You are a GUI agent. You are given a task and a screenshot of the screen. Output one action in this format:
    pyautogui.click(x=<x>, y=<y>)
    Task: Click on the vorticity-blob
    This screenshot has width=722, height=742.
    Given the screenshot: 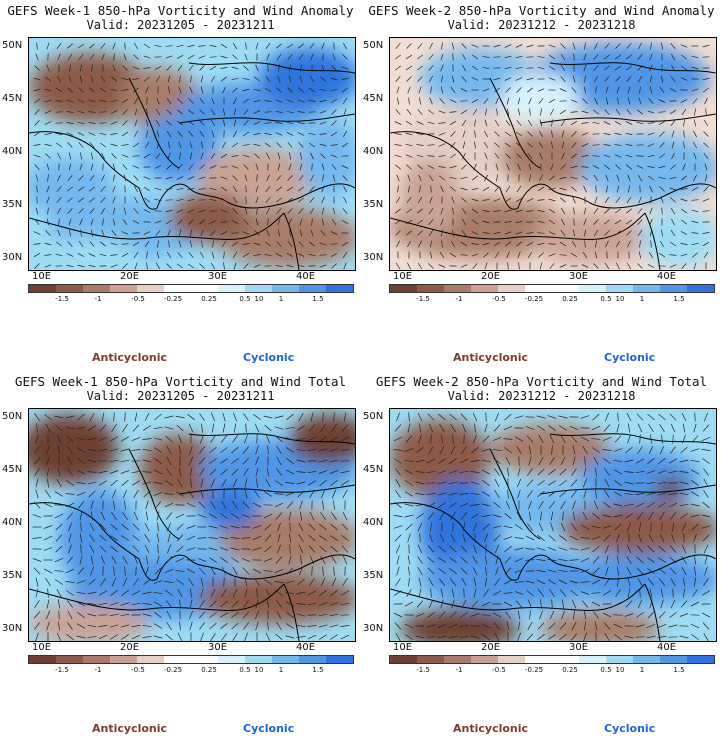 What is the action you would take?
    pyautogui.click(x=440, y=459)
    